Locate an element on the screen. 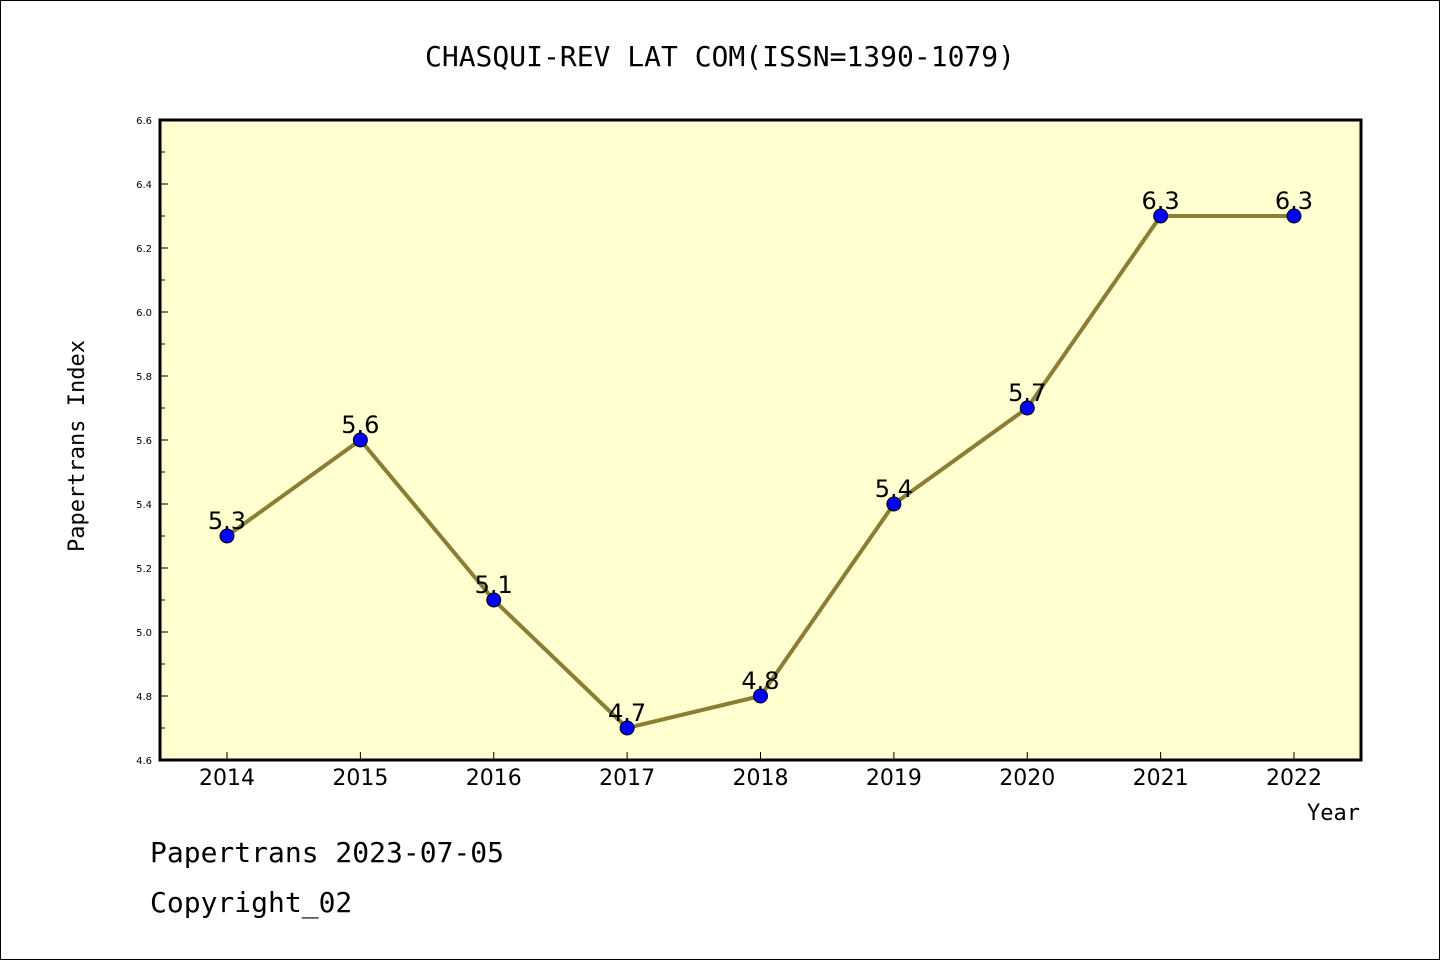  x-axis-label: Year is located at coordinates (1333, 813).